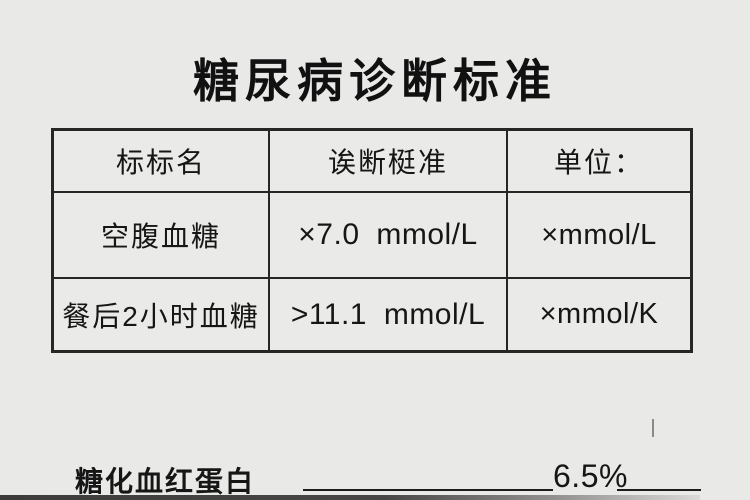 The height and width of the screenshot is (500, 750). Describe the element at coordinates (162, 236) in the screenshot. I see `row-fasting-glucose-name: 空腹血糖` at that location.